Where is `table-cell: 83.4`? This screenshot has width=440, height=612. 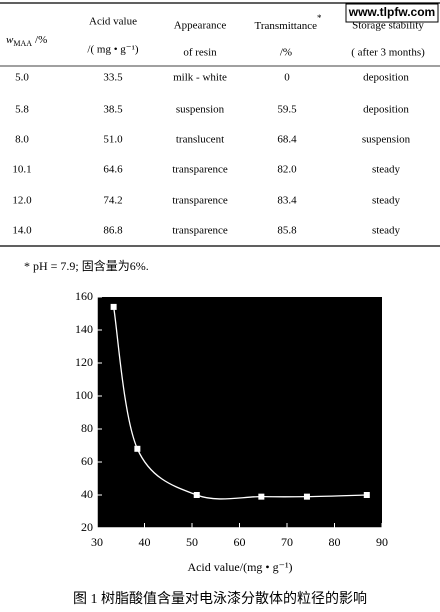
table-cell: 83.4 is located at coordinates (287, 201).